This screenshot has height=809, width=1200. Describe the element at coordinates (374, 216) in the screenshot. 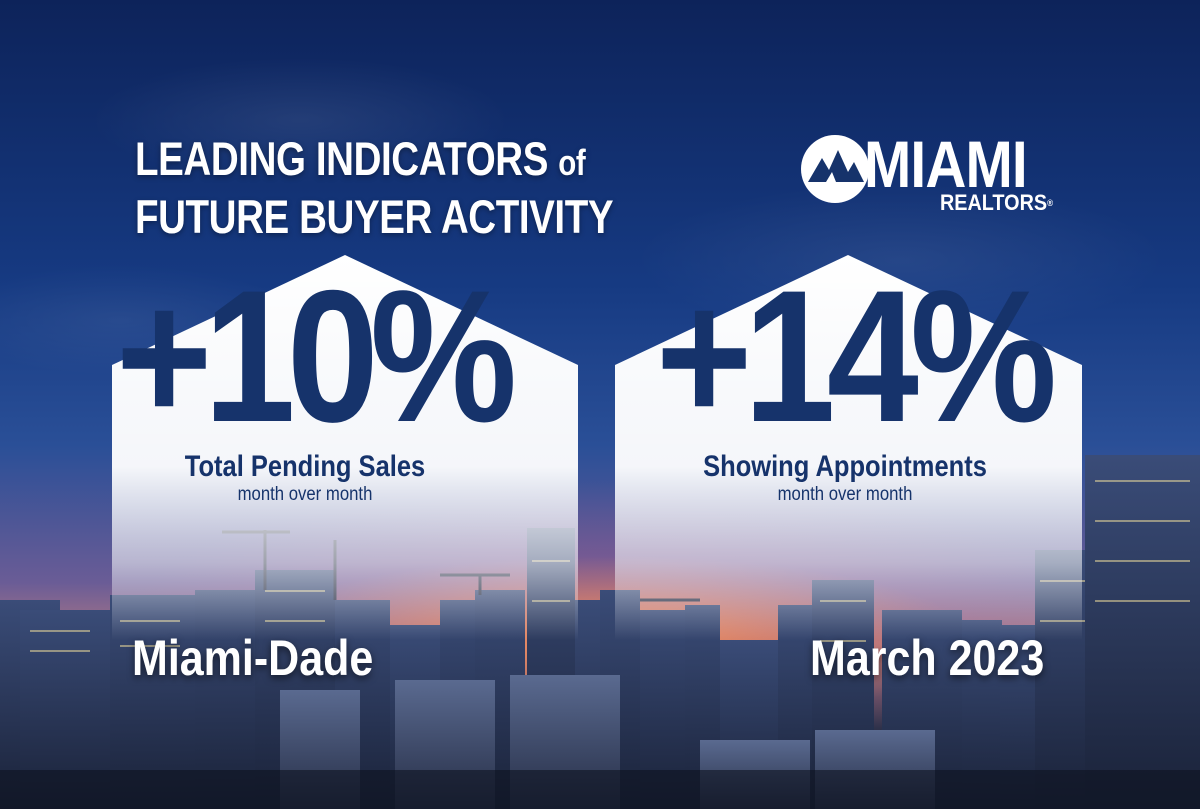

I see `headline-line2: FUTURE BUYER ACTIVITY` at that location.